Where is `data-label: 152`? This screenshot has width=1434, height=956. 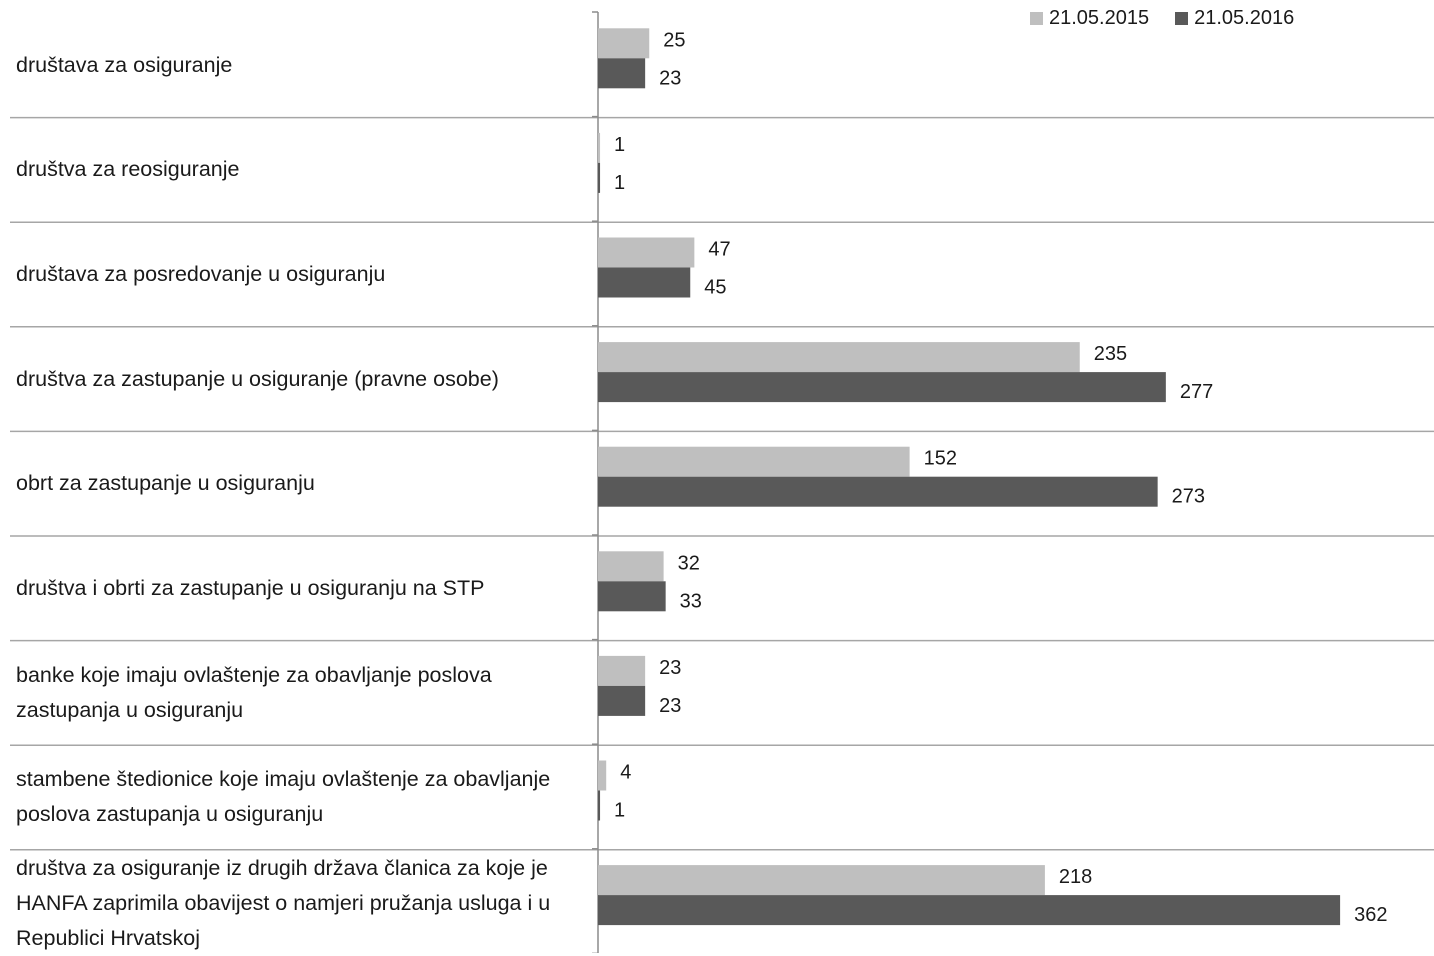 data-label: 152 is located at coordinates (940, 459).